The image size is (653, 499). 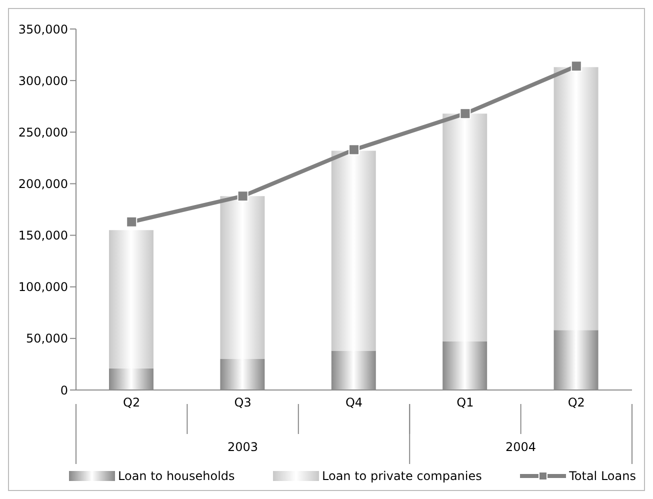 What do you see at coordinates (43, 183) in the screenshot?
I see `y-tick-label: 200,000` at bounding box center [43, 183].